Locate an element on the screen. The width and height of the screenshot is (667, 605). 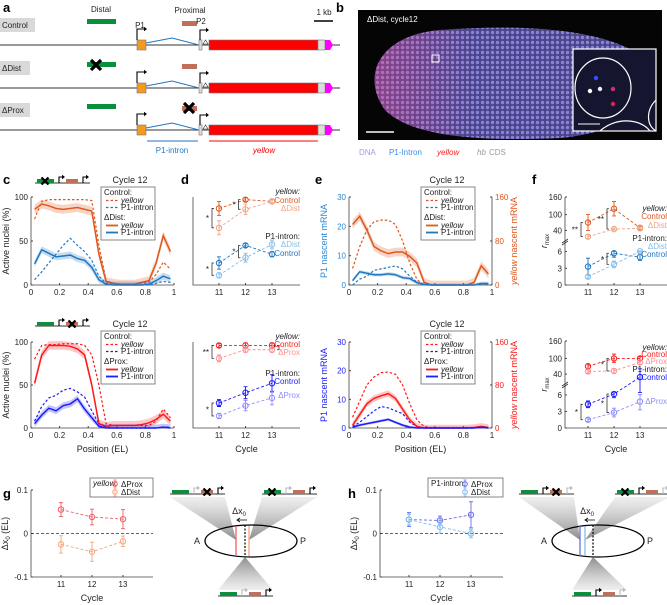
axis-break-icon is located at coordinates (565, 242).